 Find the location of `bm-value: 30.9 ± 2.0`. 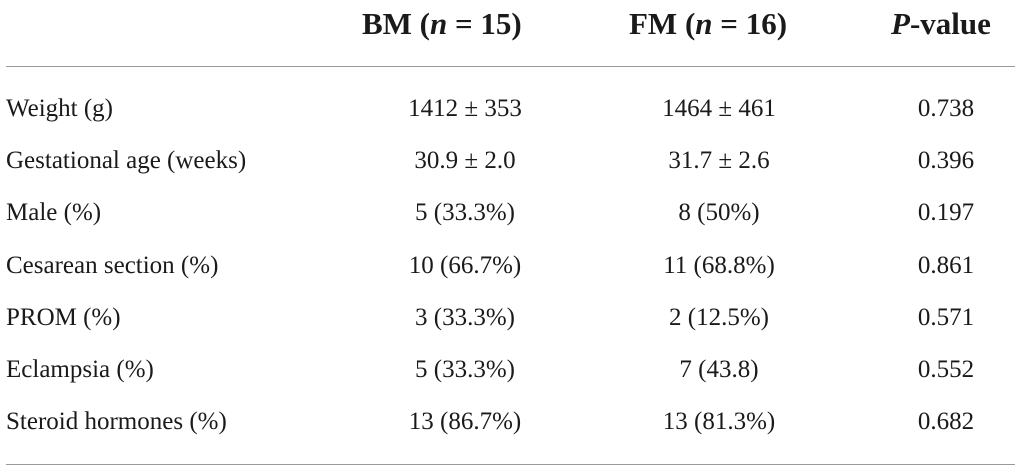

bm-value: 30.9 ± 2.0 is located at coordinates (465, 160).